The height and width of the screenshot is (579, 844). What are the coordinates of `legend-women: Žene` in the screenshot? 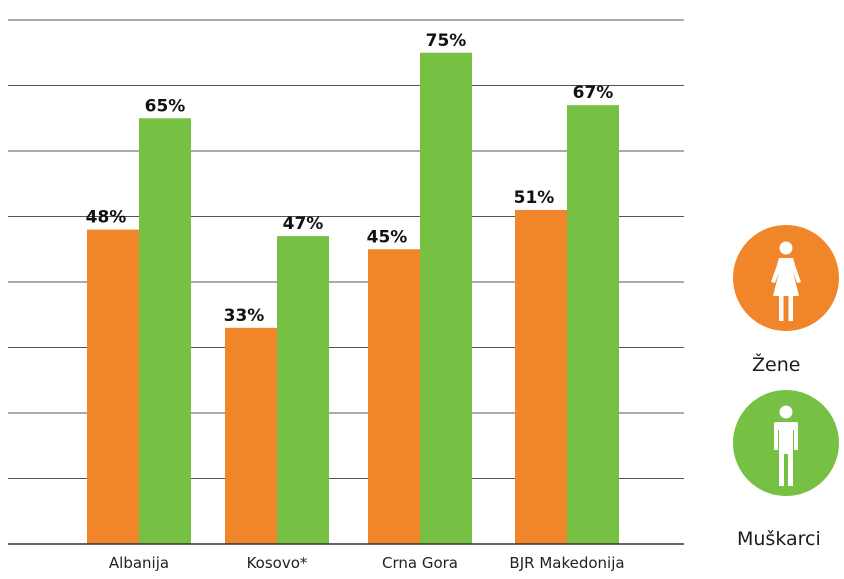 It's located at (788, 300).